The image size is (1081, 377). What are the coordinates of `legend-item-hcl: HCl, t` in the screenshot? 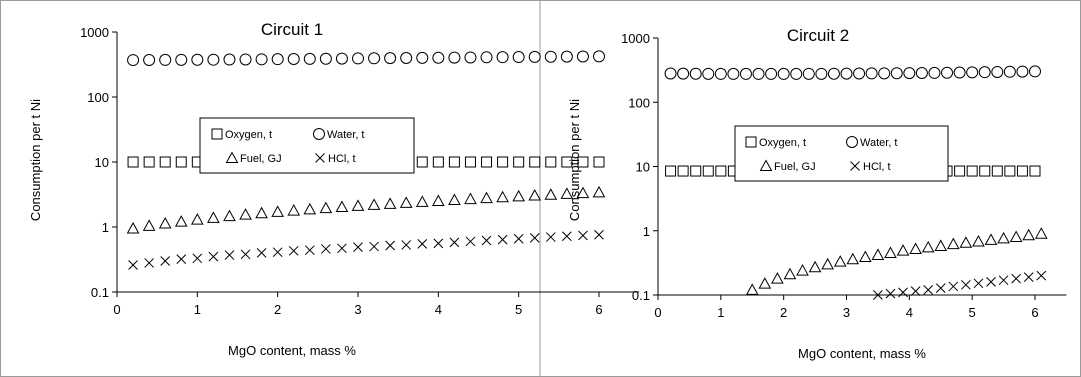 It's located at (335, 159).